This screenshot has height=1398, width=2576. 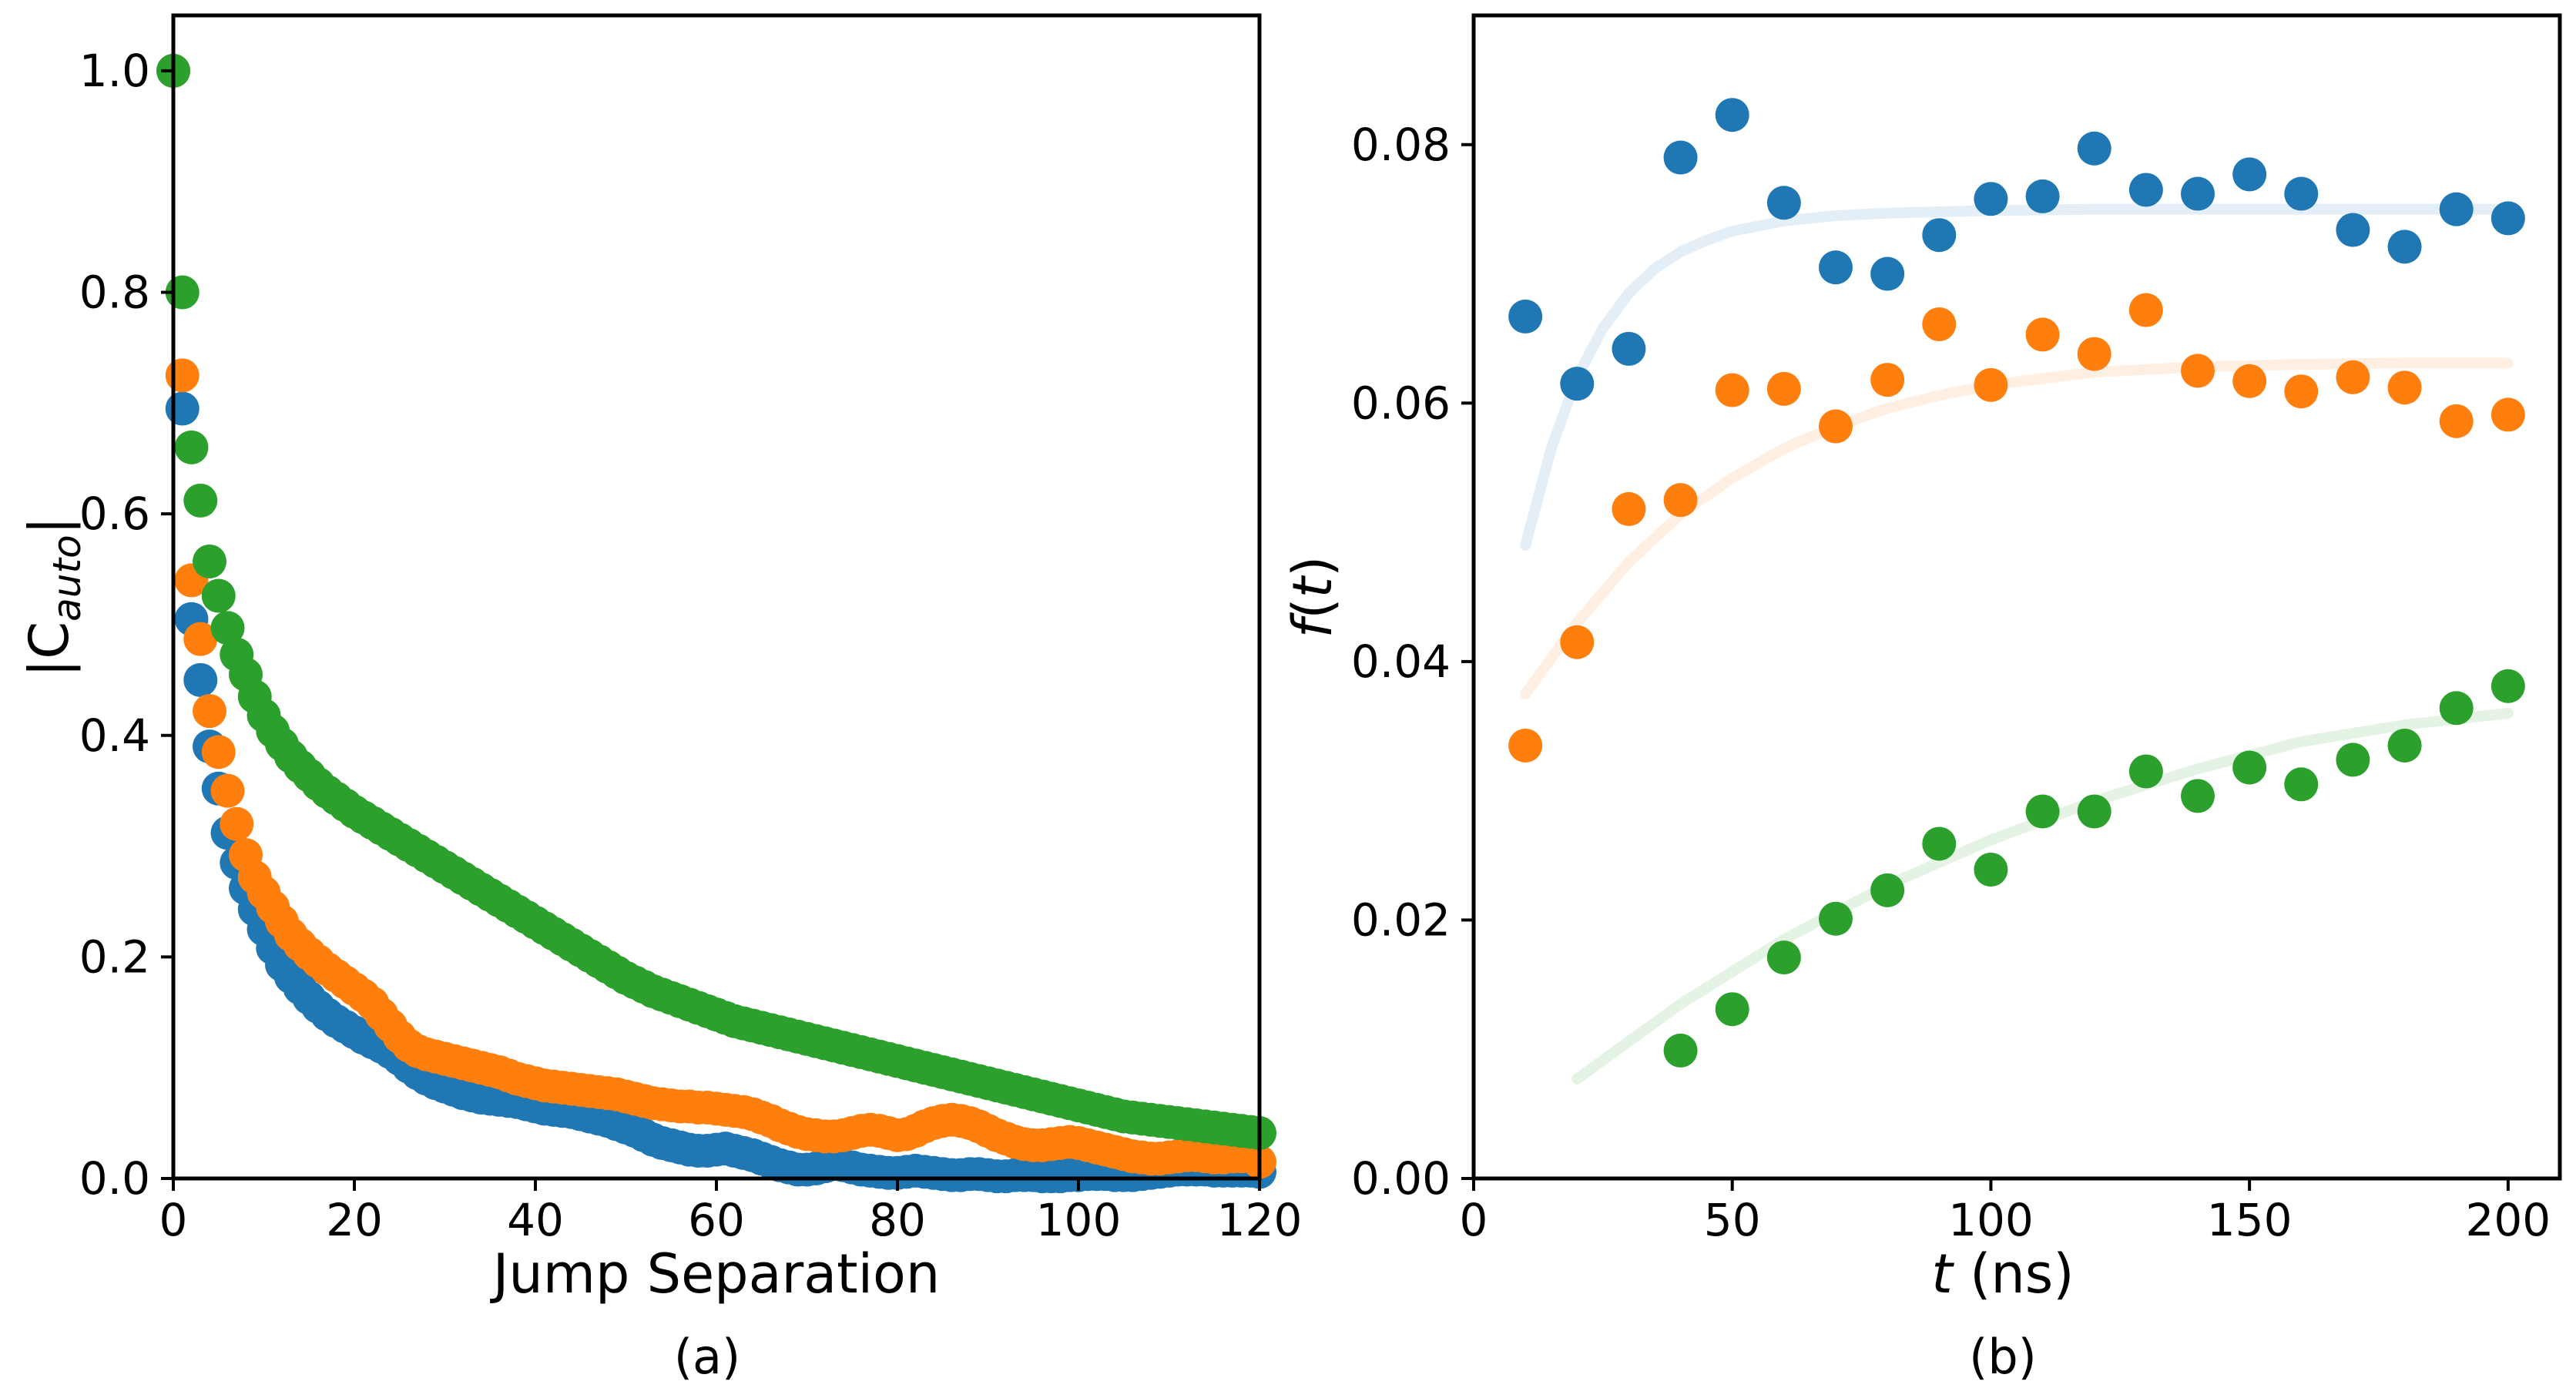 What do you see at coordinates (1401, 1178) in the screenshot?
I see `panel-b-ytick-label: 0.00` at bounding box center [1401, 1178].